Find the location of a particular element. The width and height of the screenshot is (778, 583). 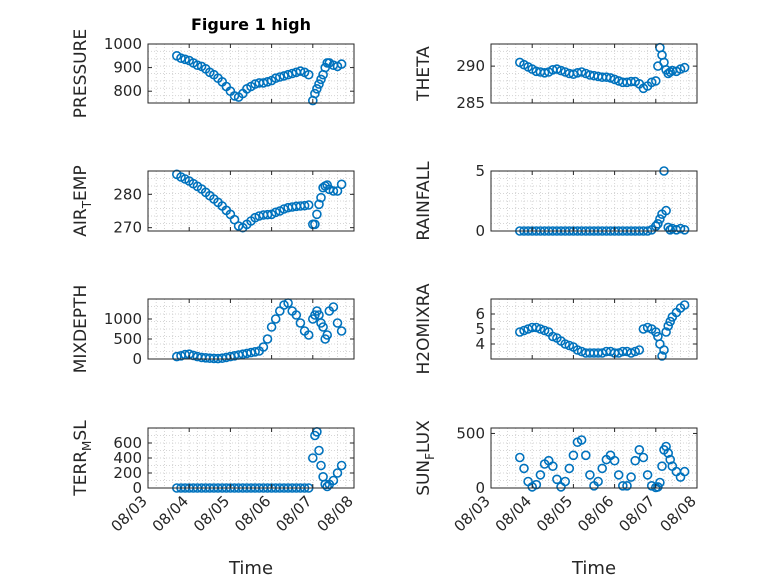

y-tick-label: 0 is located at coordinates (480, 231).